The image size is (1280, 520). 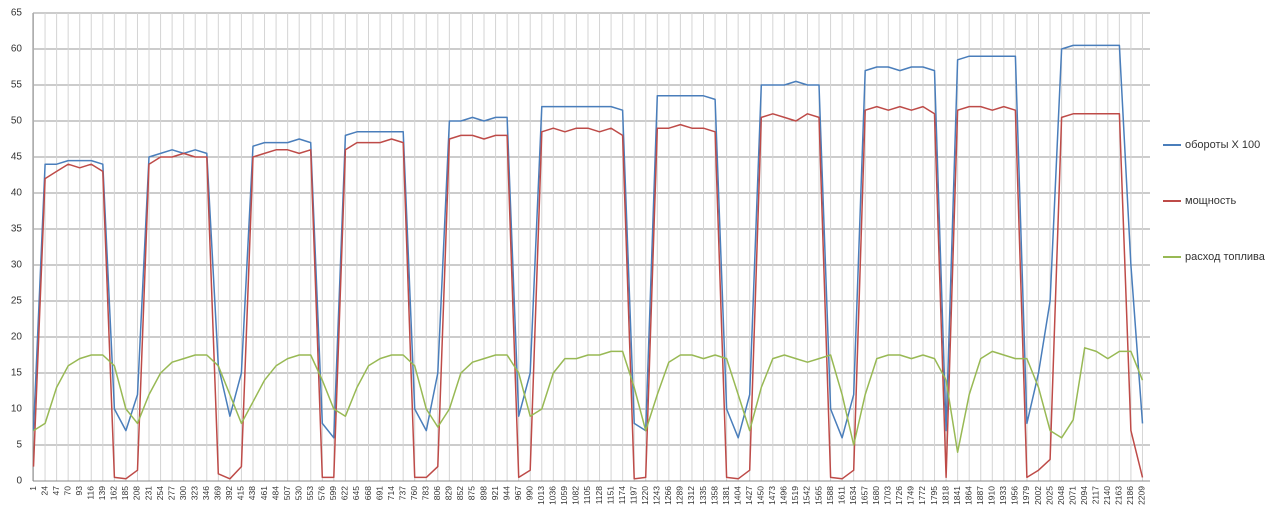 I want to click on x-tick-label: 2071, so click(x=1072, y=495).